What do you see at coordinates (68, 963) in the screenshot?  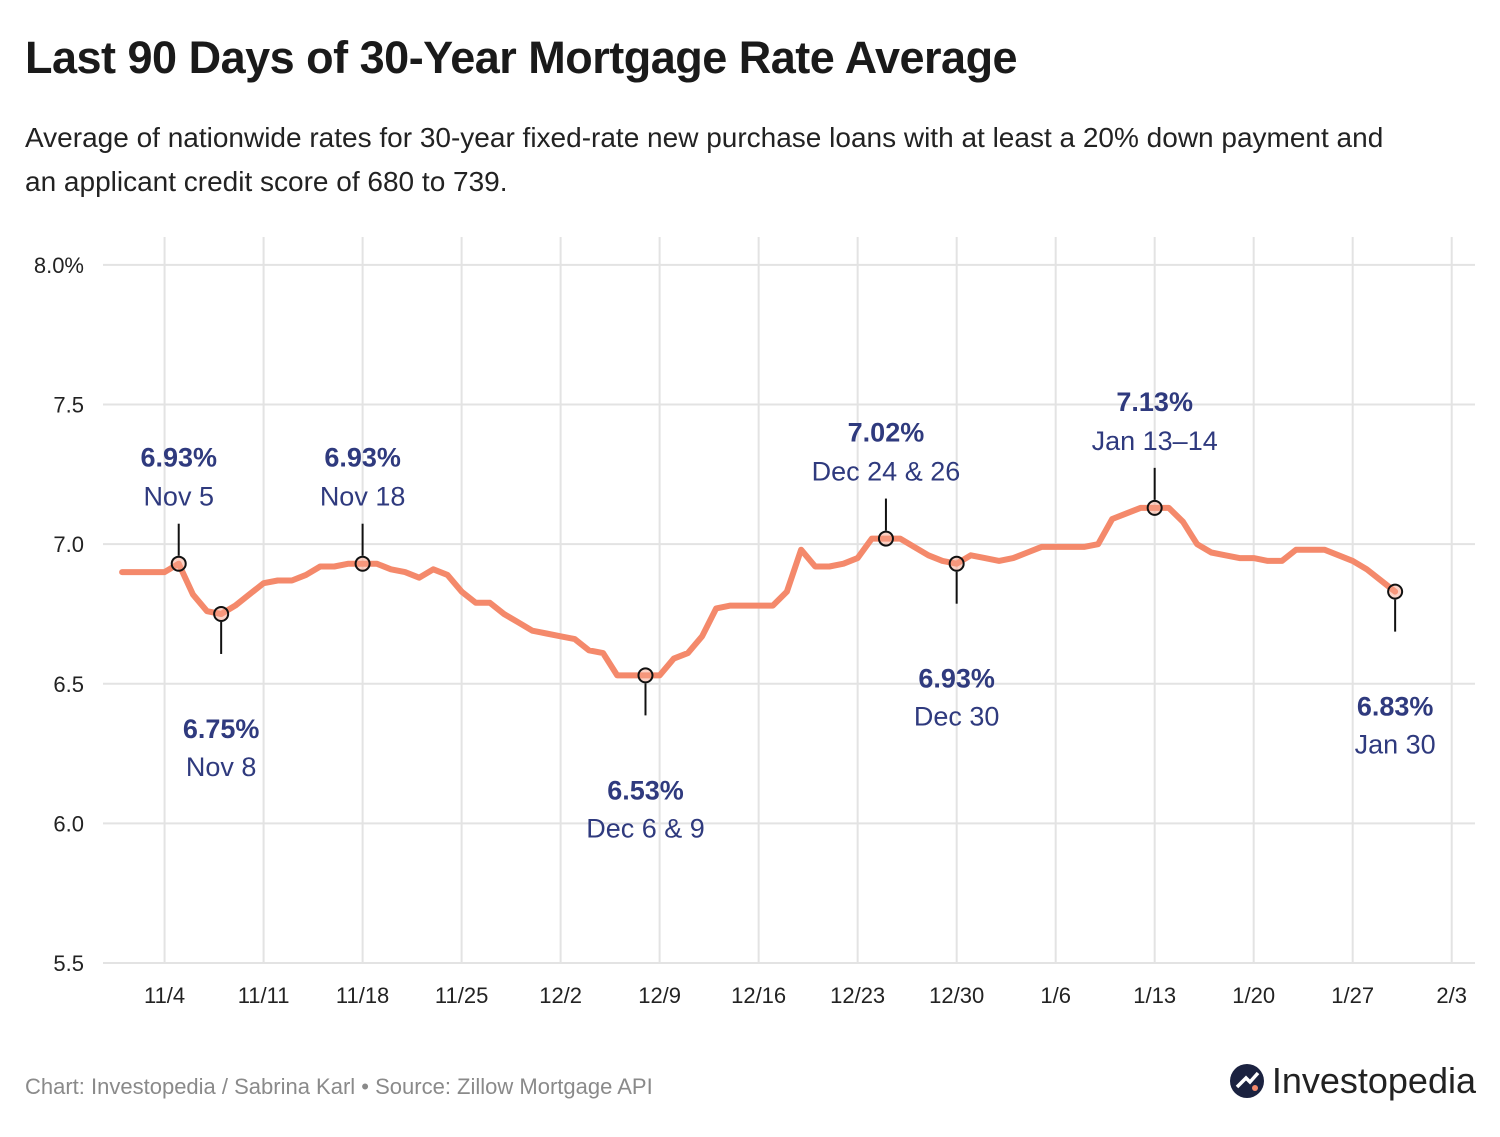 I see `y-tick-label: 5.5` at bounding box center [68, 963].